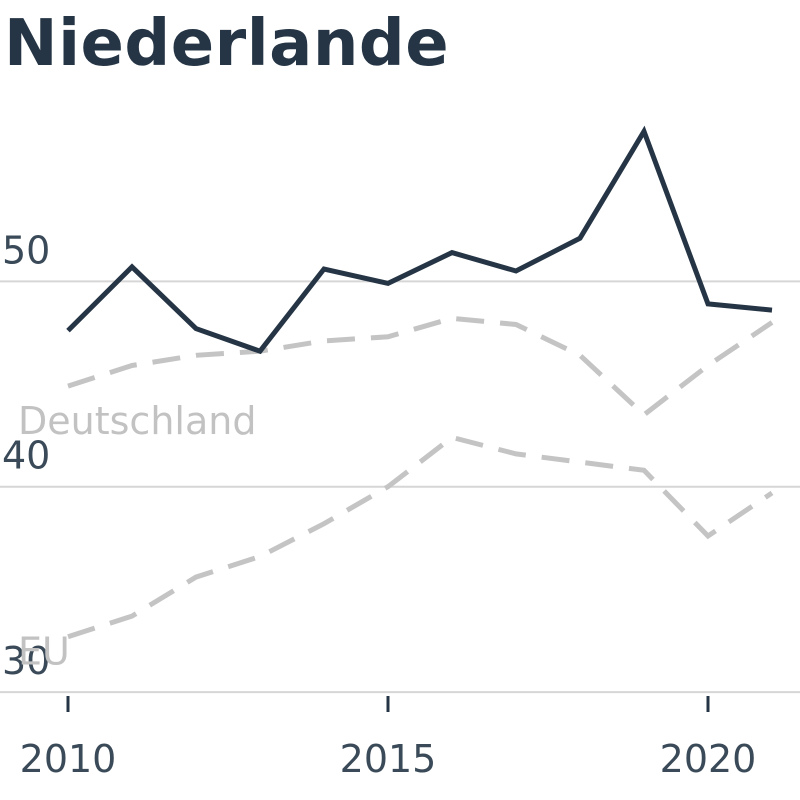 This screenshot has height=800, width=800. Describe the element at coordinates (137, 536) in the screenshot. I see `series-labels: Deutschland EU` at that location.